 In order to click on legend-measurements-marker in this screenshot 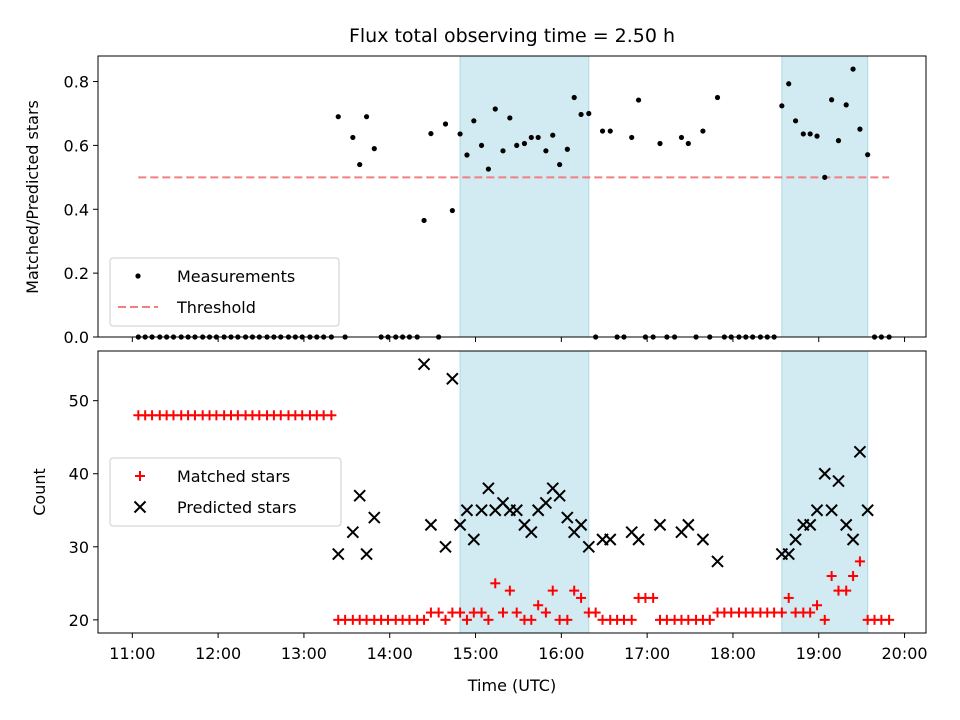, I will do `click(138, 276)`.